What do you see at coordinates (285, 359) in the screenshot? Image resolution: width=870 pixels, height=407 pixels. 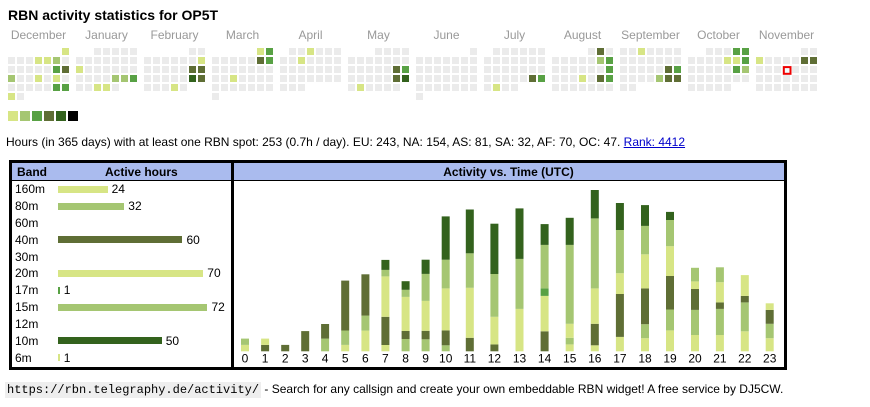 I see `svg-text: 2` at bounding box center [285, 359].